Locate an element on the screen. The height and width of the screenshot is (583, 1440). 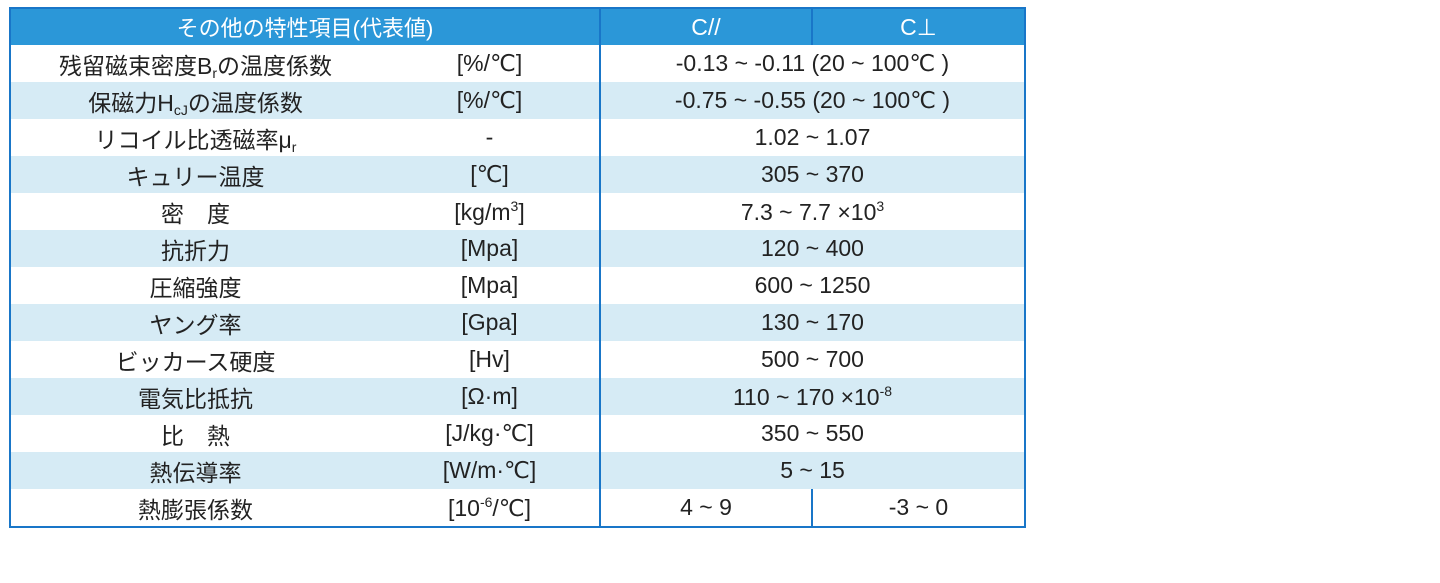
property-unit: [10-6/℃] is located at coordinates (490, 508).